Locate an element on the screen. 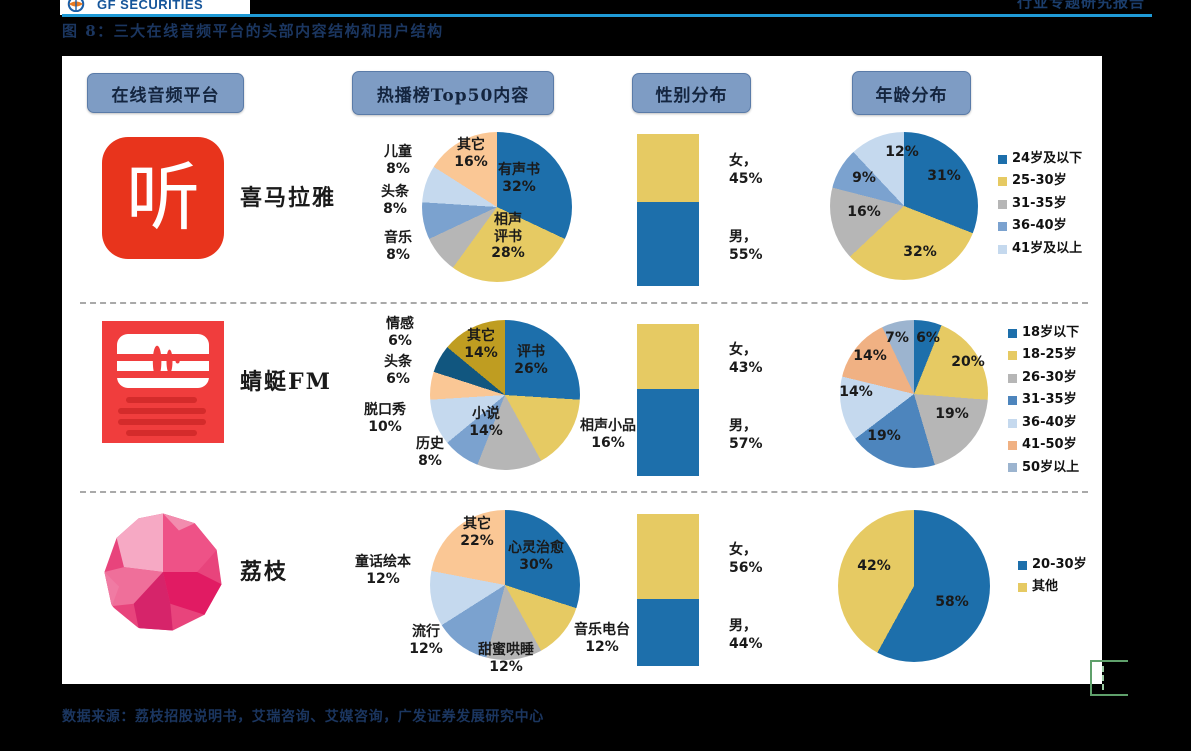 The height and width of the screenshot is (751, 1191). pie-slice-label: 小说 14% is located at coordinates (486, 422).